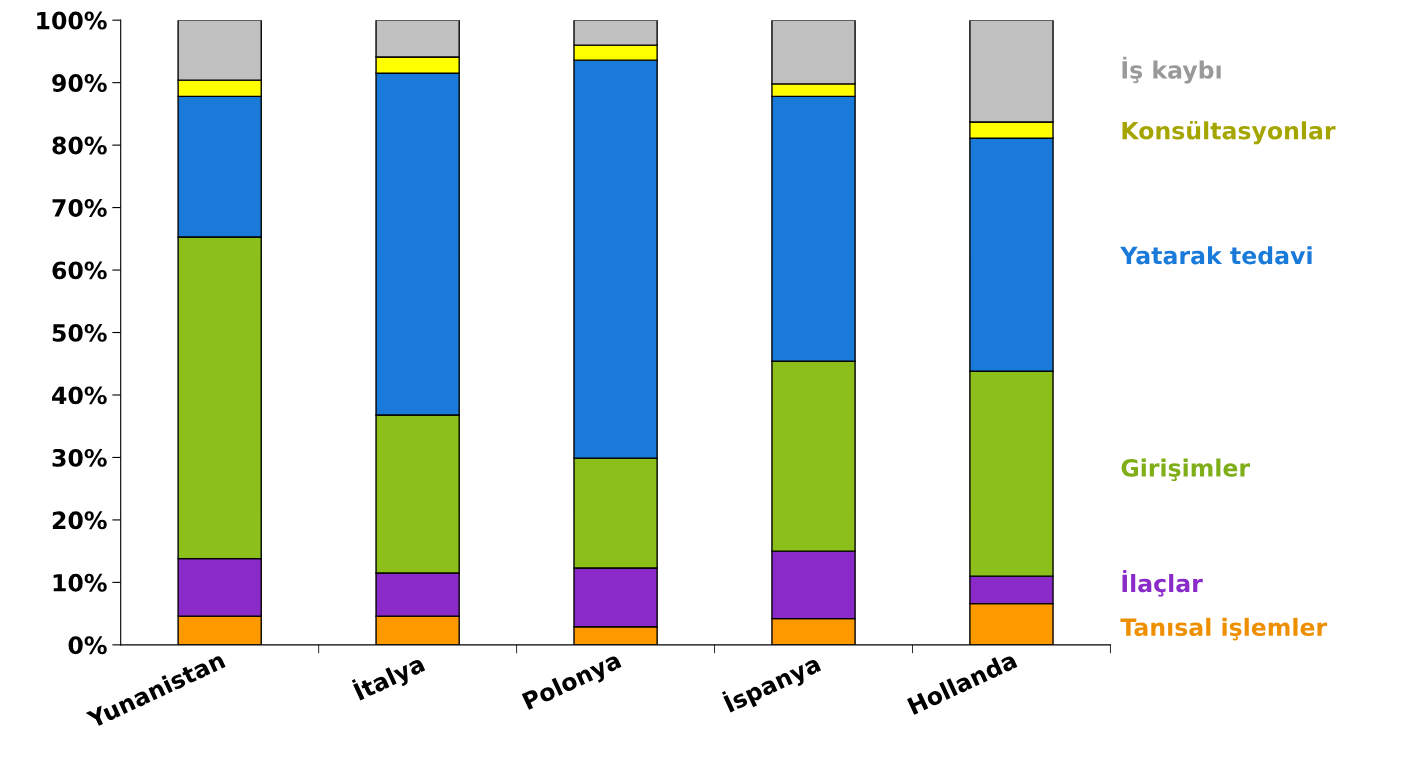 The image size is (1420, 776). What do you see at coordinates (80, 582) in the screenshot?
I see `y-tick-label: 10%` at bounding box center [80, 582].